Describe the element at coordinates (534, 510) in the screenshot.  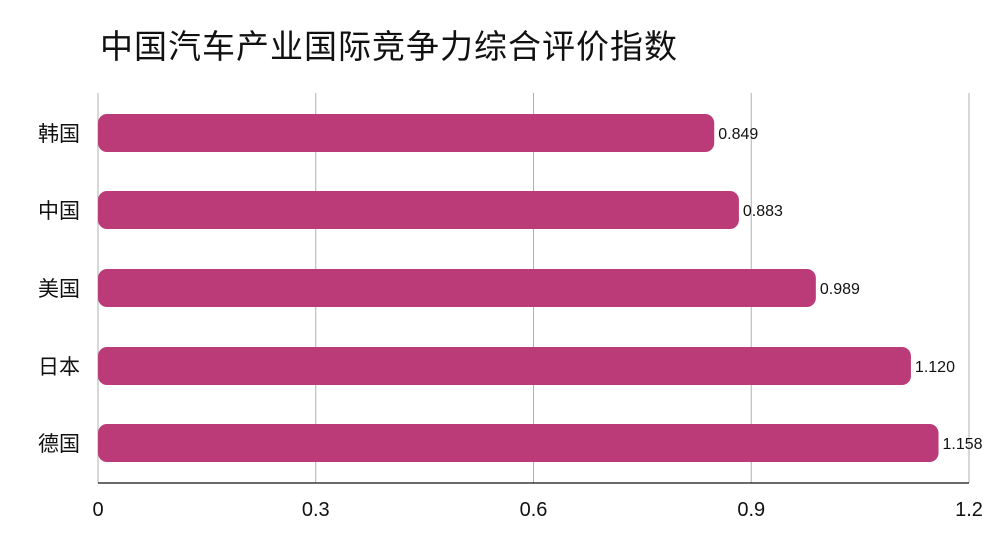
I see `x-tick-label: 0.6` at that location.